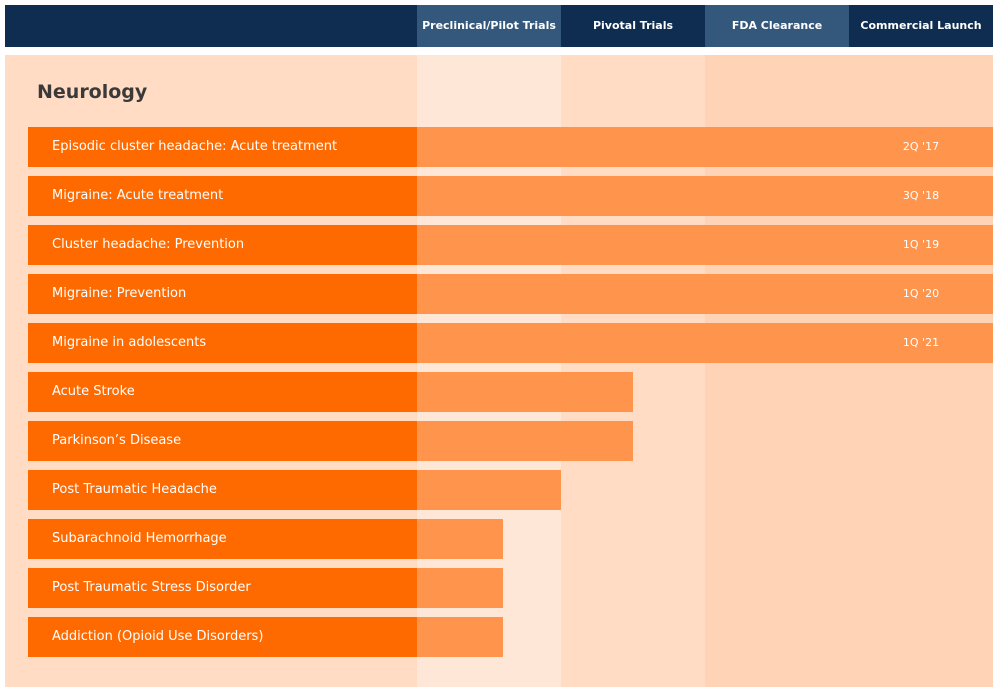  What do you see at coordinates (921, 195) in the screenshot?
I see `launch-date-label: 3Q '18` at bounding box center [921, 195].